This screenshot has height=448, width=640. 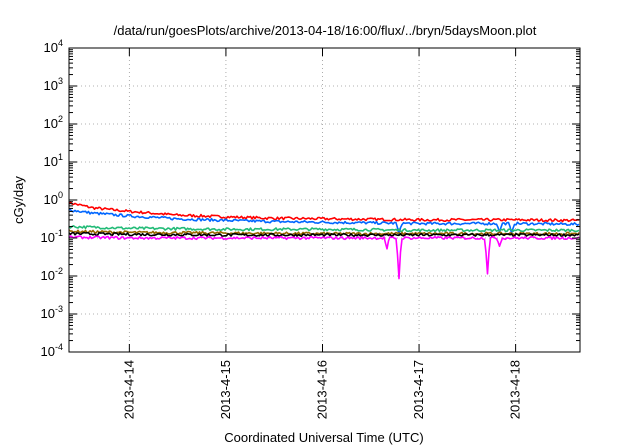 What do you see at coordinates (52, 236) in the screenshot?
I see `y-tick-label: 10⁻¹` at bounding box center [52, 236].